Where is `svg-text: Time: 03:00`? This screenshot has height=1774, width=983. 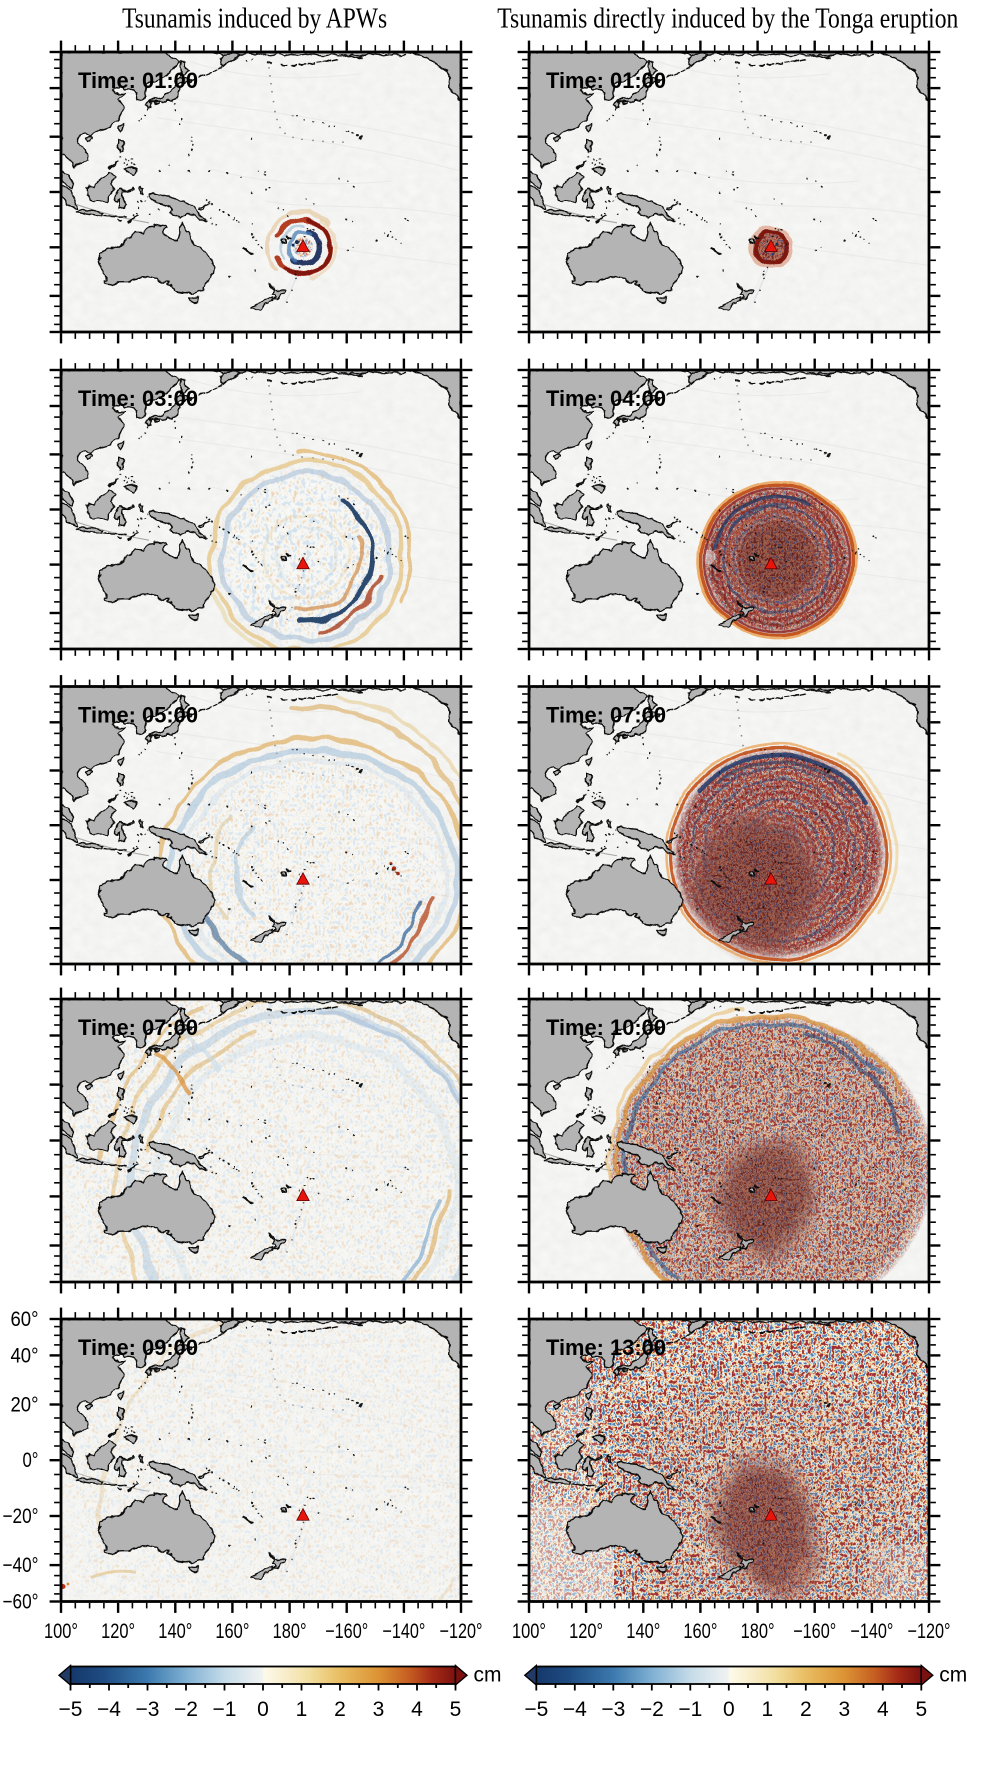
svg-text: Time: 03:00 is located at coordinates (138, 398).